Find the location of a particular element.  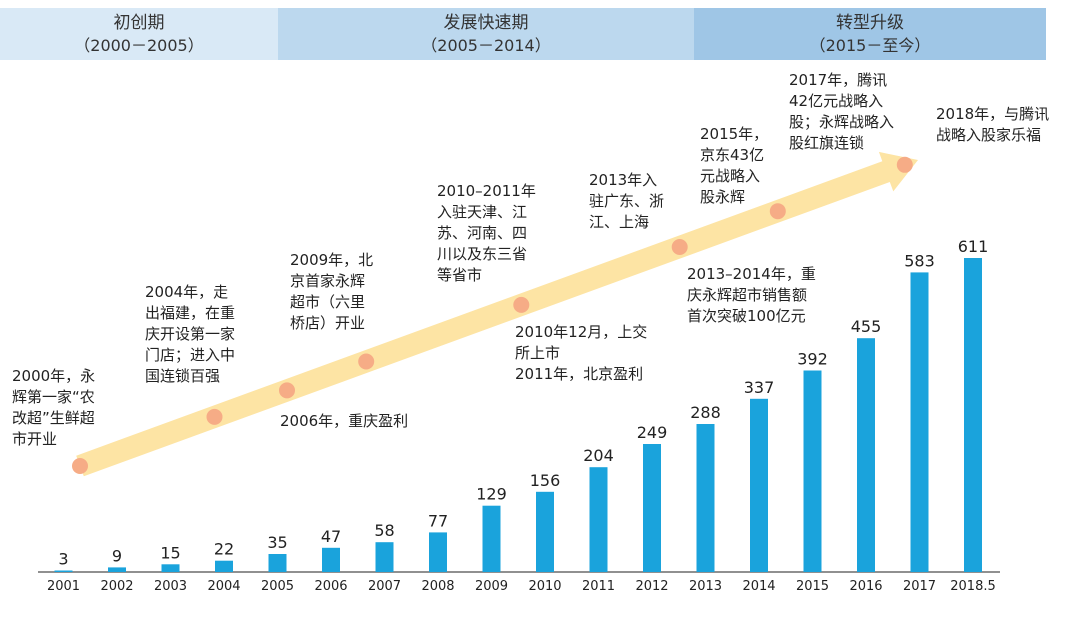

phase-name: 发展快速期 is located at coordinates (486, 23).